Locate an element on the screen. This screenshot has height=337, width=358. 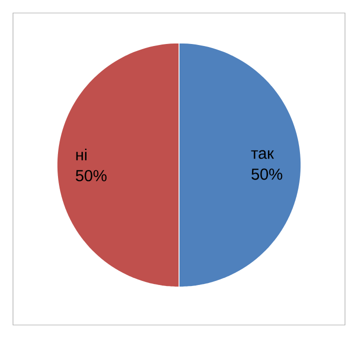
slice-label: так is located at coordinates (262, 154).